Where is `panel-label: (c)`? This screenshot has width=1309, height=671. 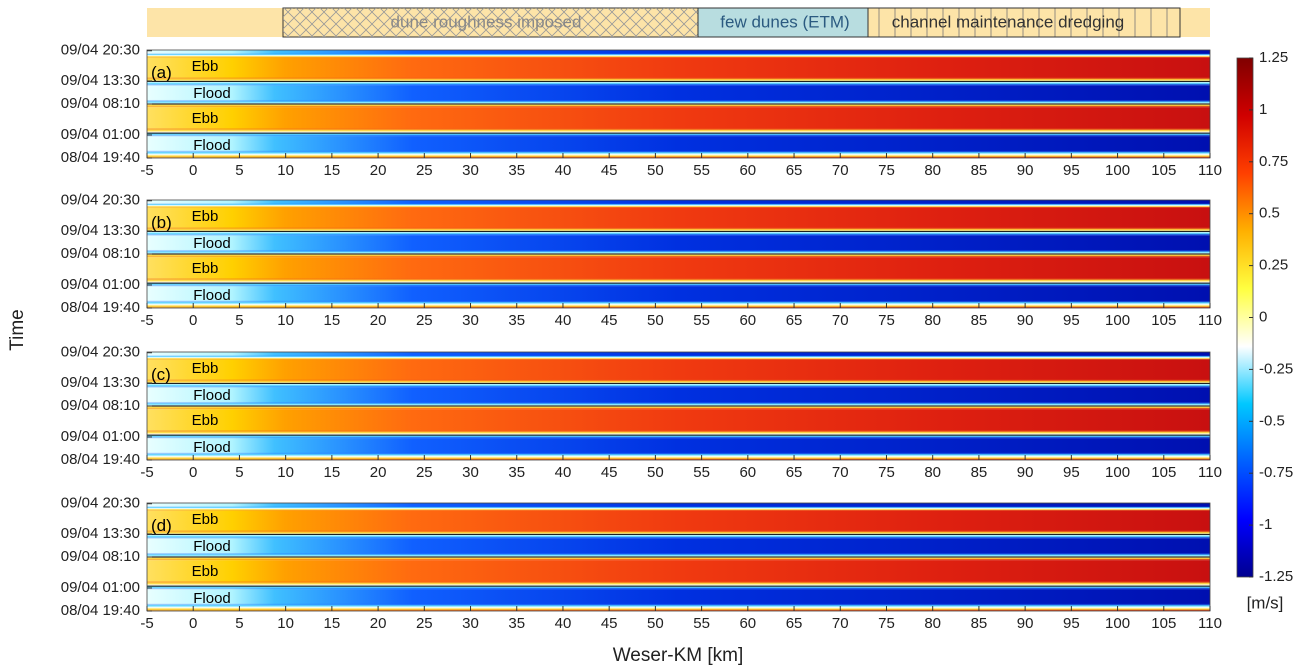 panel-label: (c) is located at coordinates (161, 374).